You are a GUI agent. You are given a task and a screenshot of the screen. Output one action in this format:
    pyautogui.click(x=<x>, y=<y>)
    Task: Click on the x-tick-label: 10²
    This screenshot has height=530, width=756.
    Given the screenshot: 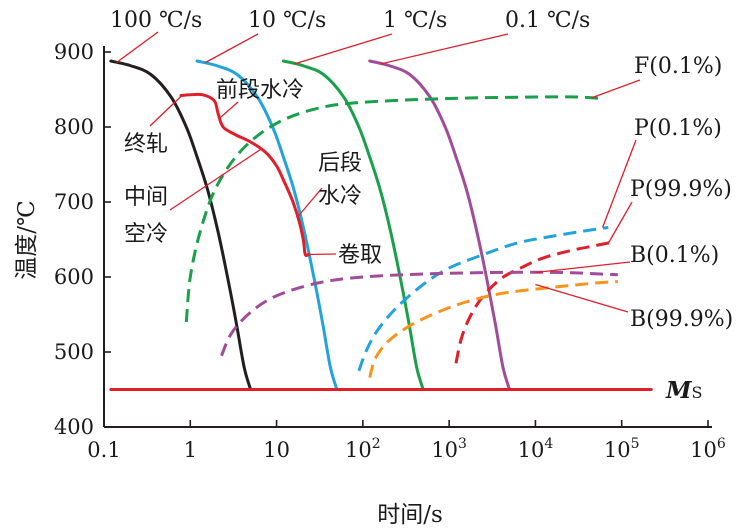 What is the action you would take?
    pyautogui.click(x=363, y=449)
    